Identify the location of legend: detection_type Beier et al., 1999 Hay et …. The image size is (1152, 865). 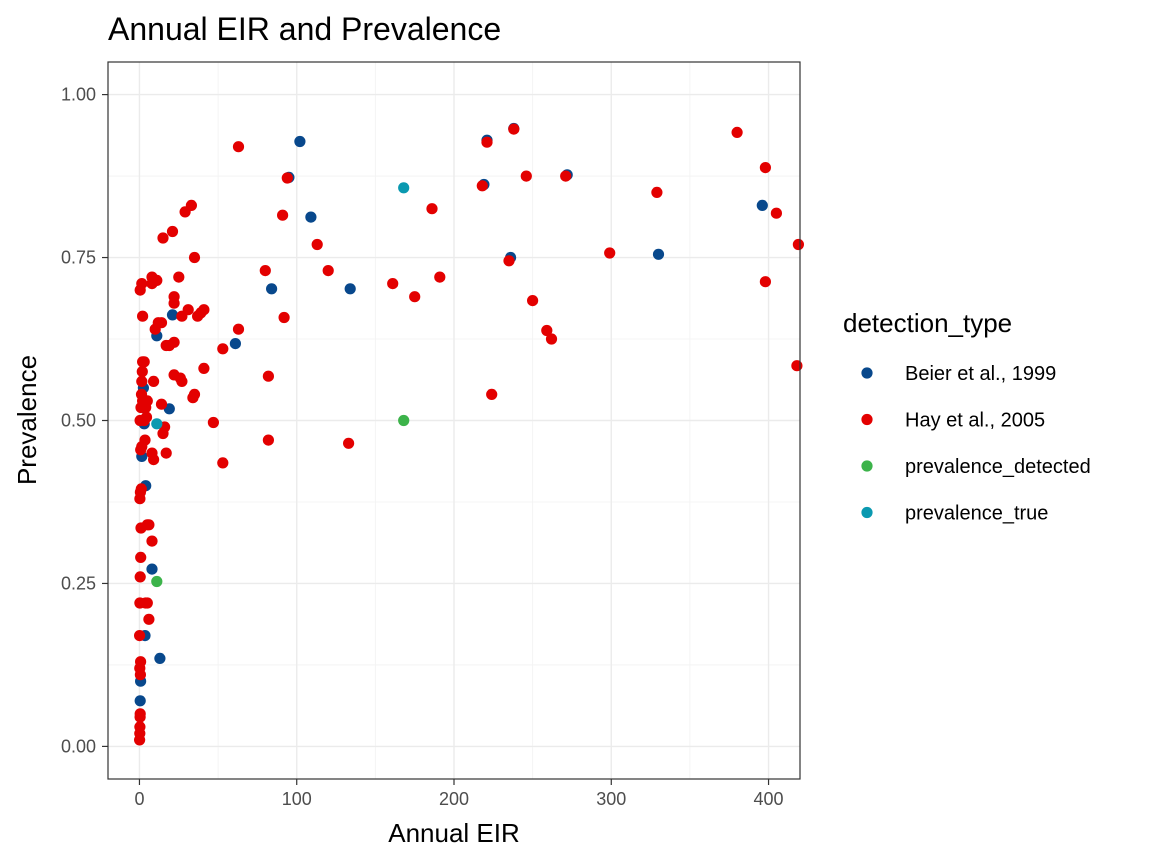
(967, 416).